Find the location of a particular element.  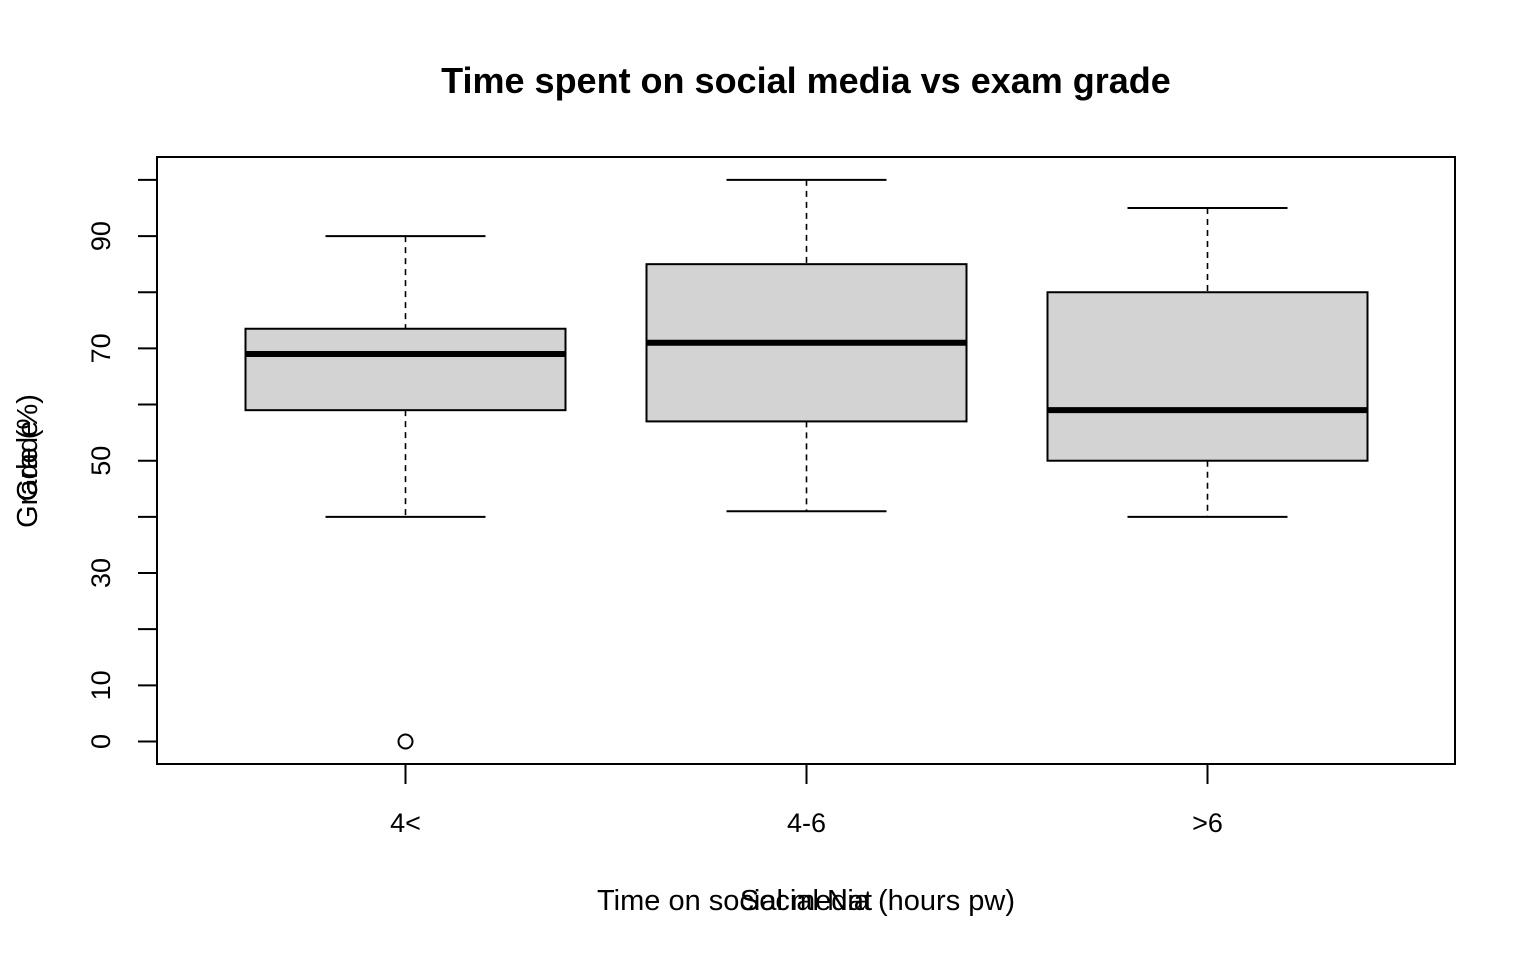

x-axis-label-overlap: Social Nat is located at coordinates (806, 901).